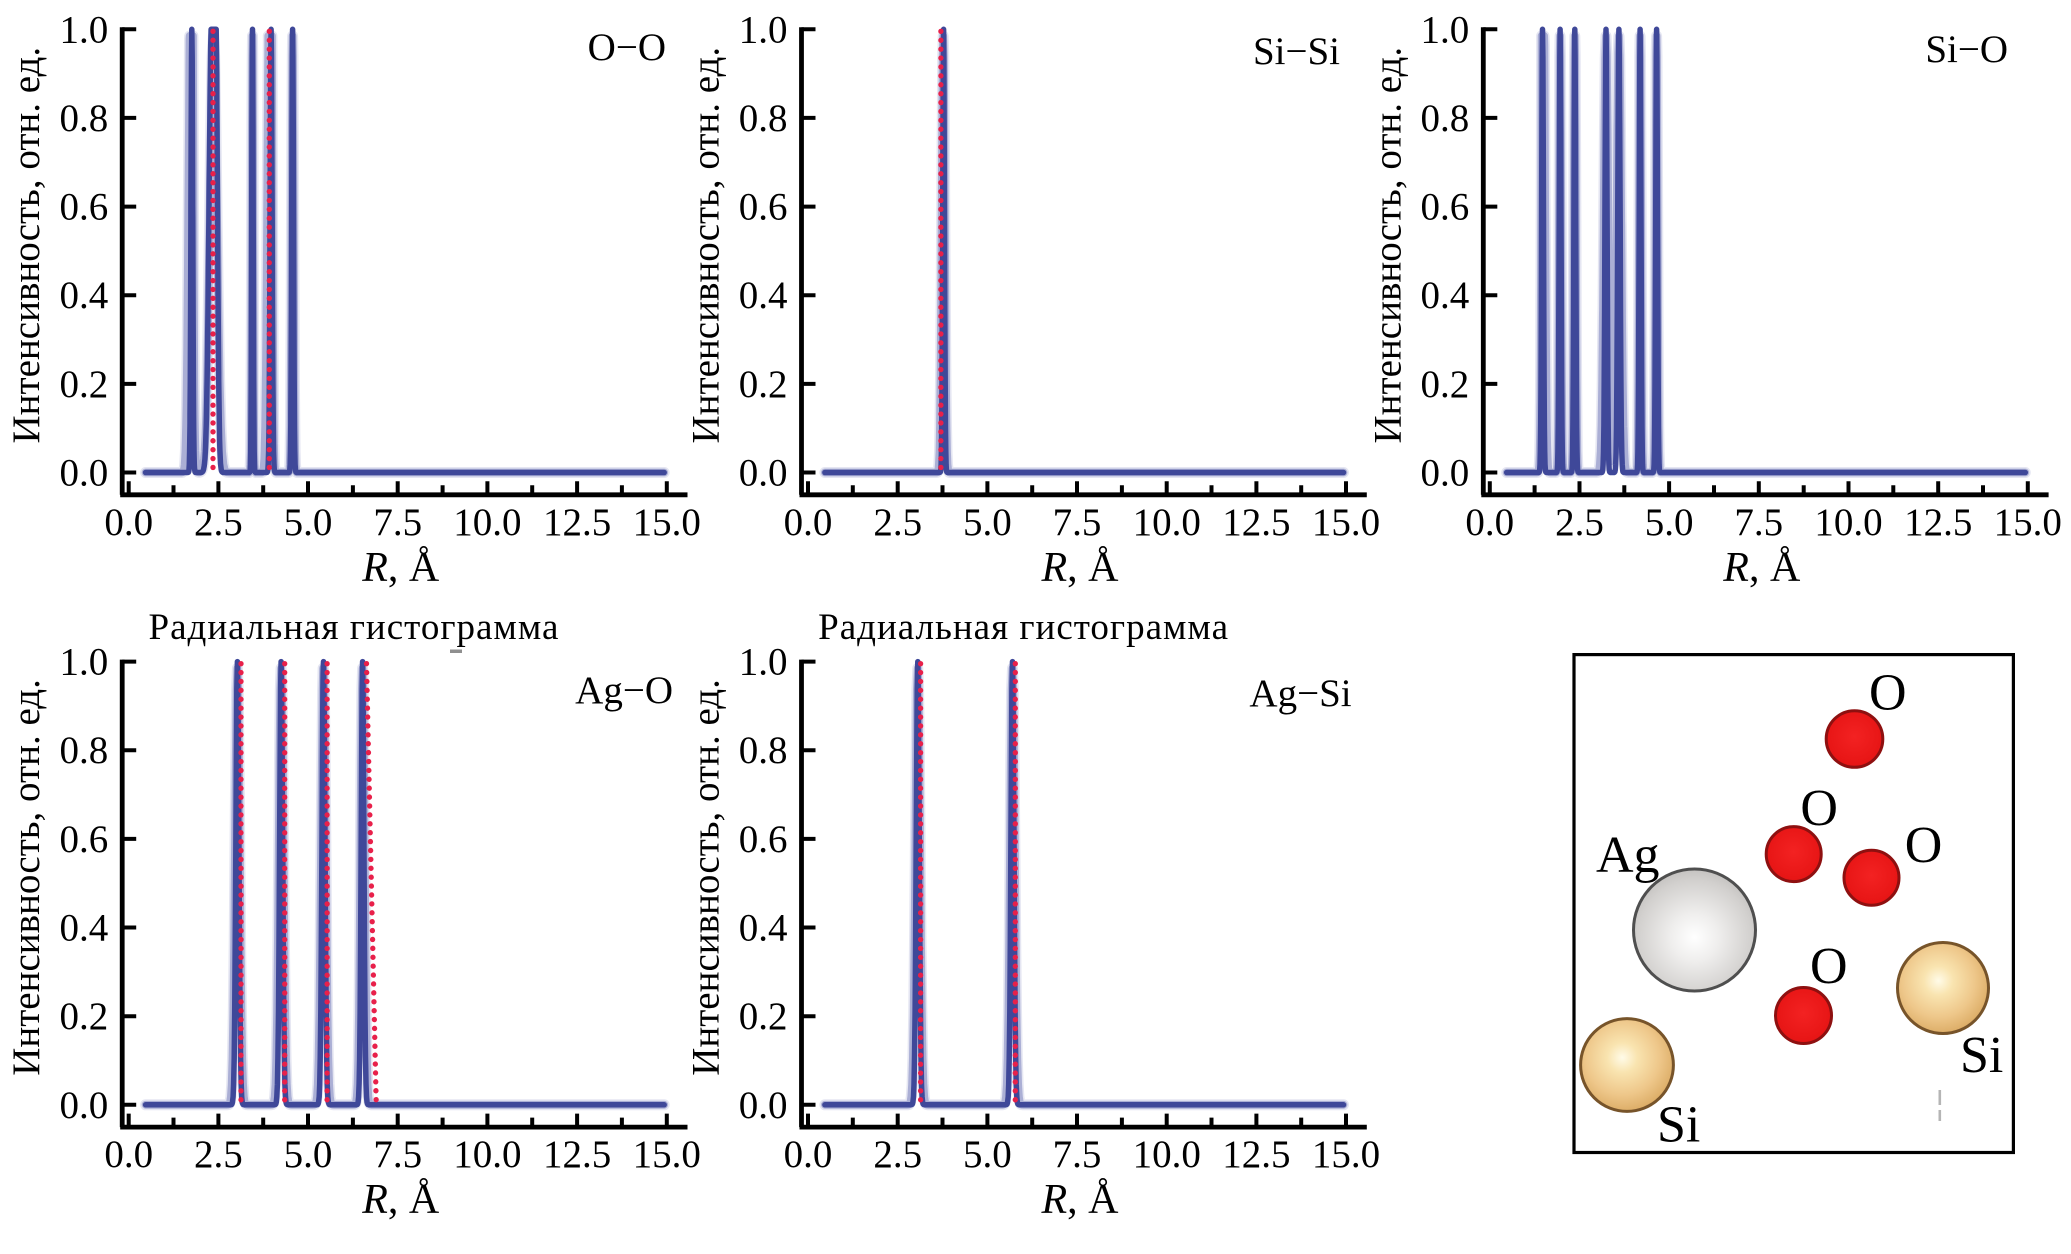 The image size is (2071, 1254). Describe the element at coordinates (1300, 693) in the screenshot. I see `svg-text: Ag−Si` at that location.